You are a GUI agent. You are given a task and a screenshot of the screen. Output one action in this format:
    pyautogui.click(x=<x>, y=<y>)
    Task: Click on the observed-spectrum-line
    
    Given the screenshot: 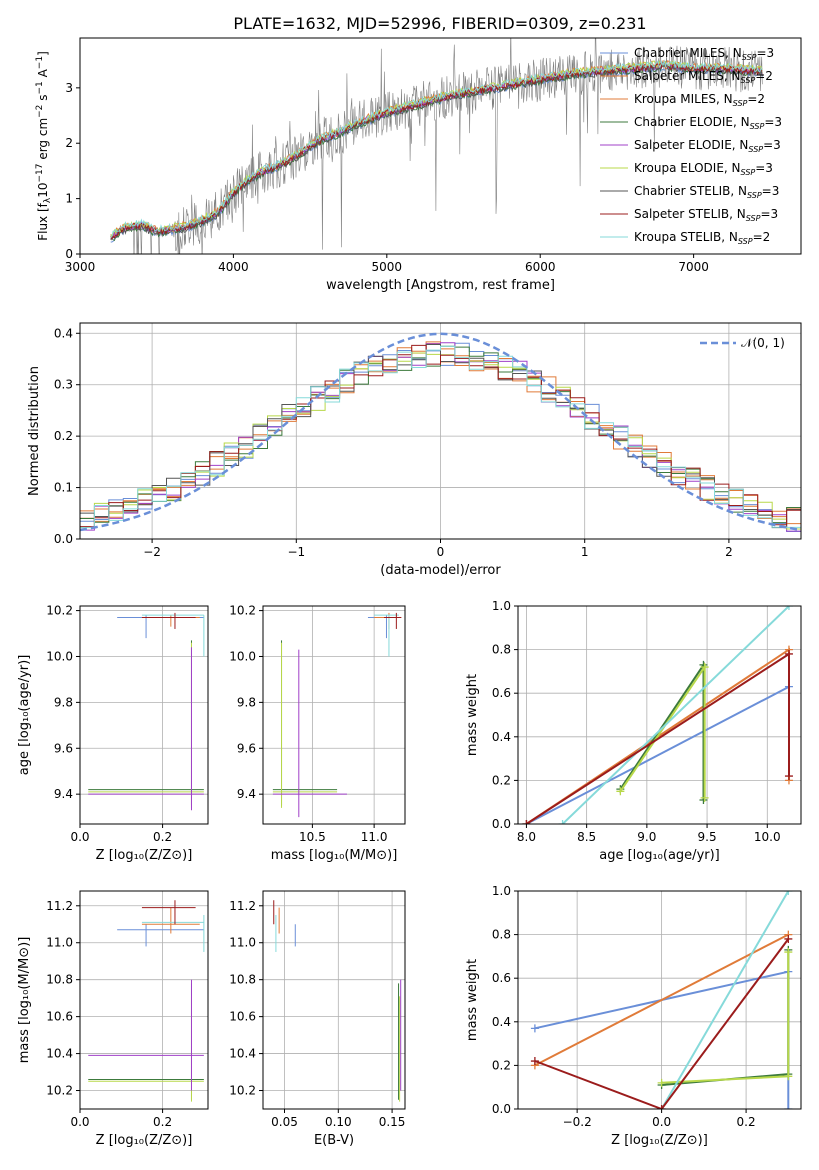 What is the action you would take?
    pyautogui.click(x=436, y=146)
    